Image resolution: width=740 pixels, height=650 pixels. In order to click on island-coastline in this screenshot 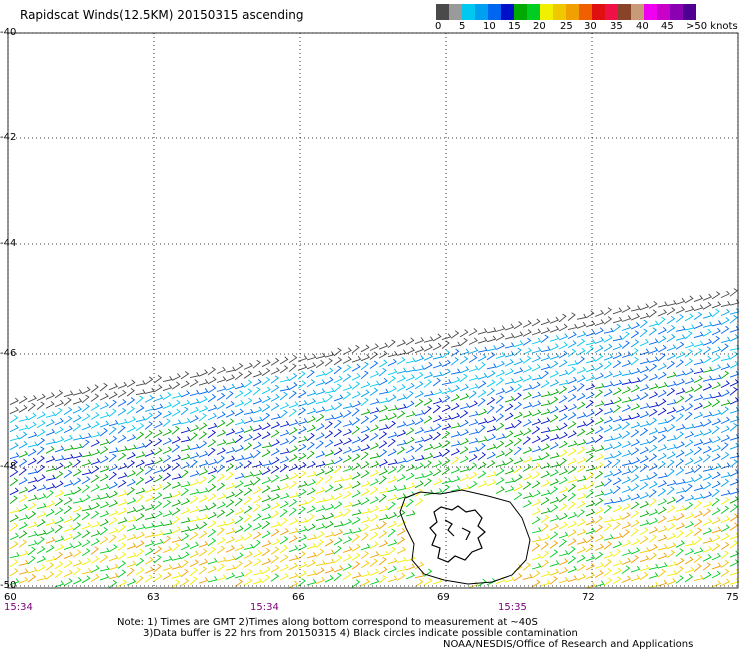, I will do `click(465, 537)`.